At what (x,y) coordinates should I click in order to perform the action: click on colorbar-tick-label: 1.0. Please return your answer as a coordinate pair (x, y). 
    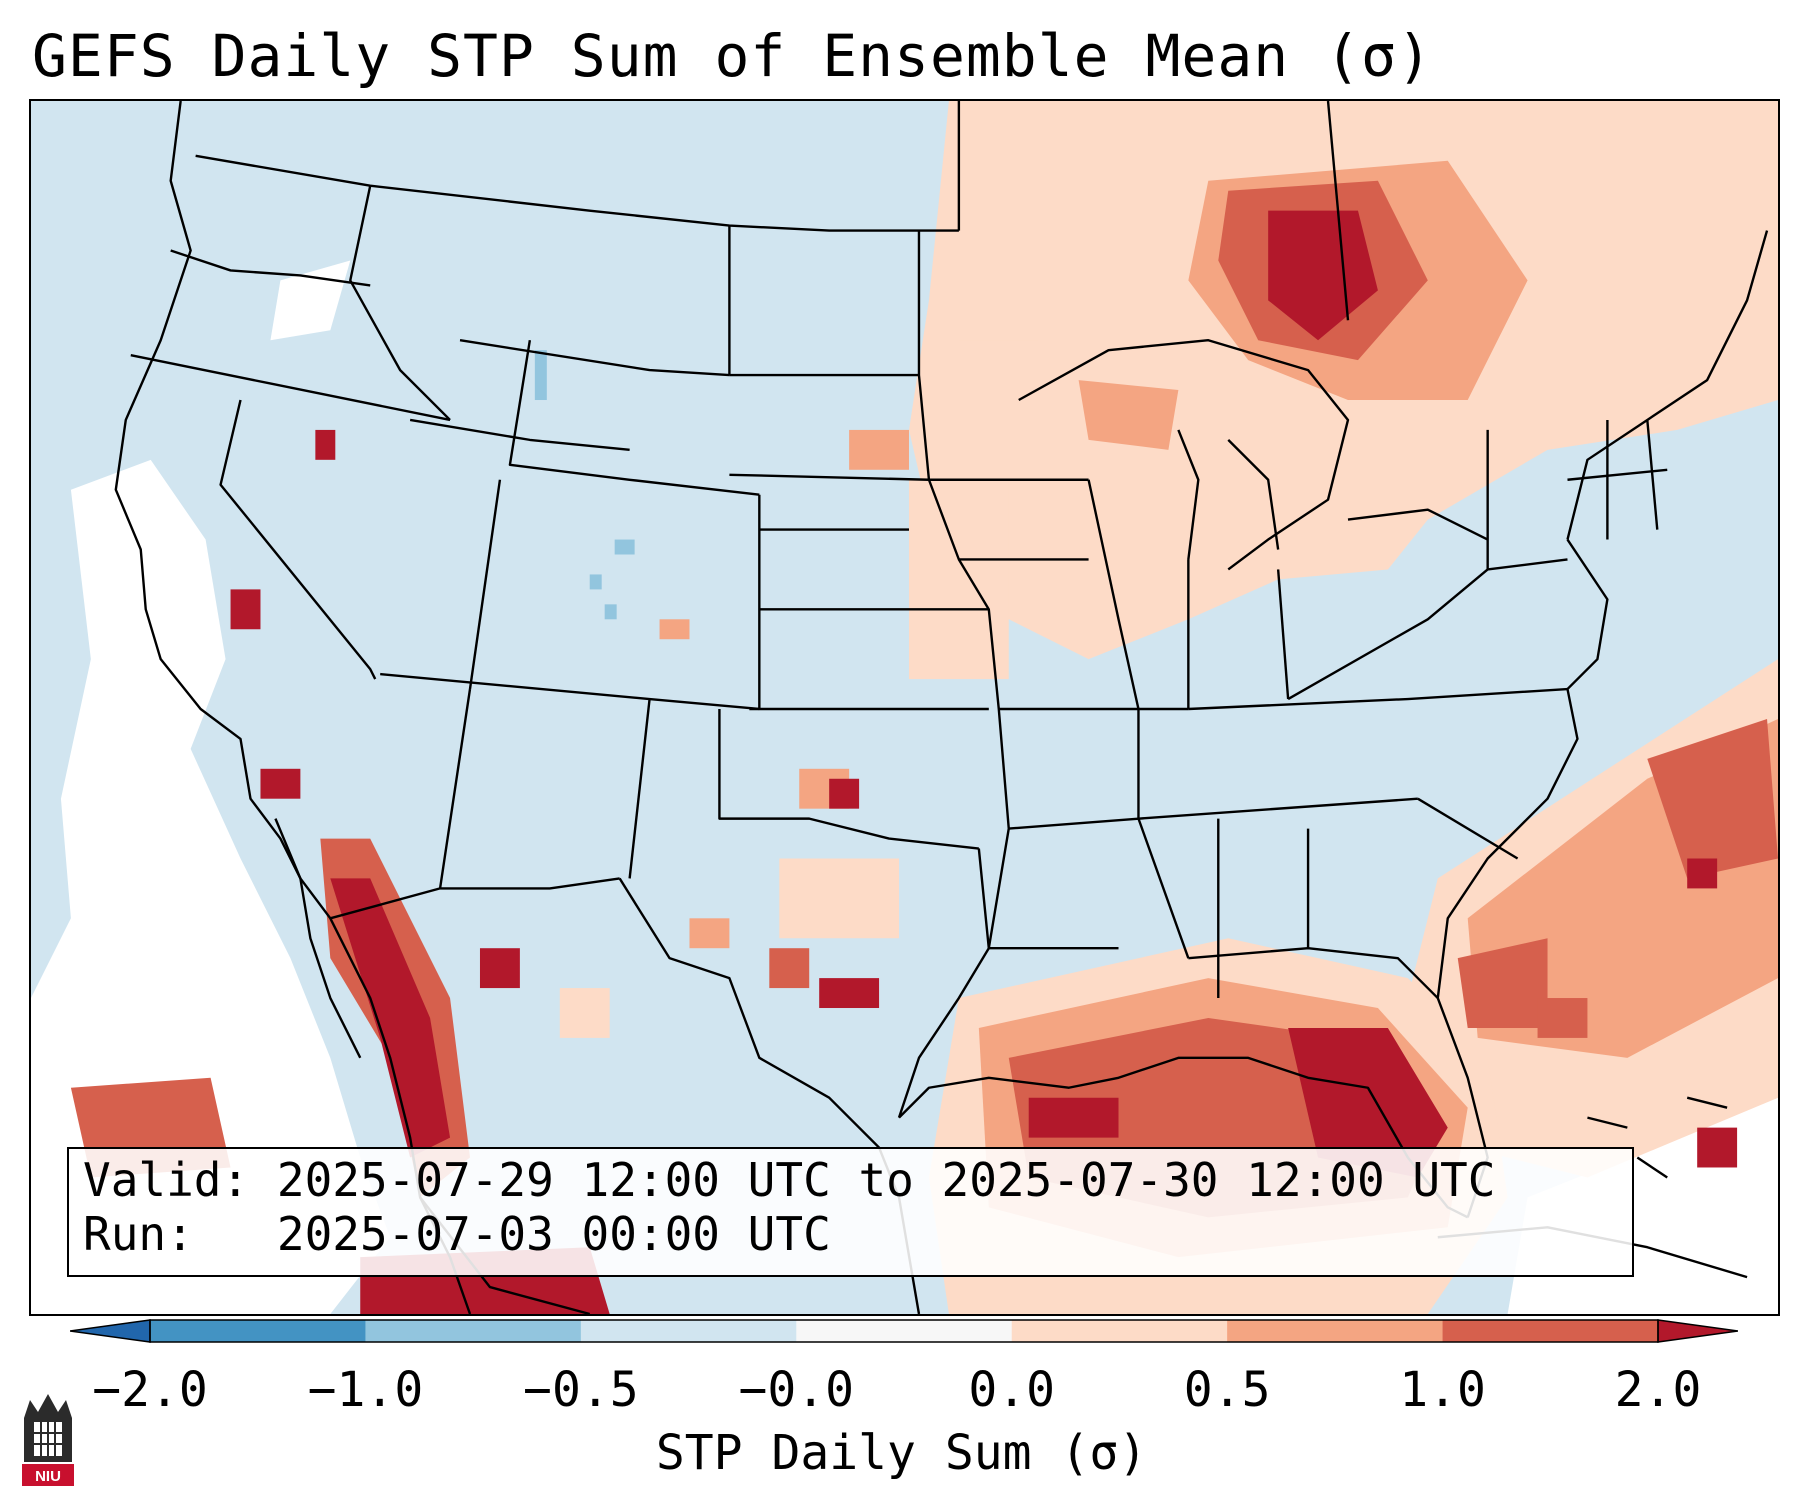
    Looking at the image, I should click on (1442, 1390).